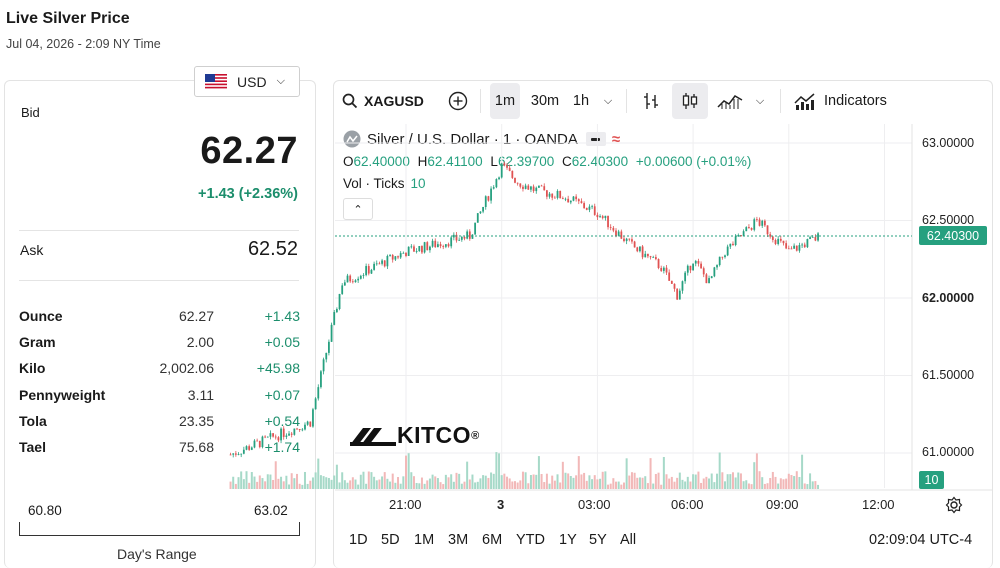 This screenshot has height=568, width=1000. Describe the element at coordinates (282, 420) in the screenshot. I see `unit-change: +0.54` at that location.